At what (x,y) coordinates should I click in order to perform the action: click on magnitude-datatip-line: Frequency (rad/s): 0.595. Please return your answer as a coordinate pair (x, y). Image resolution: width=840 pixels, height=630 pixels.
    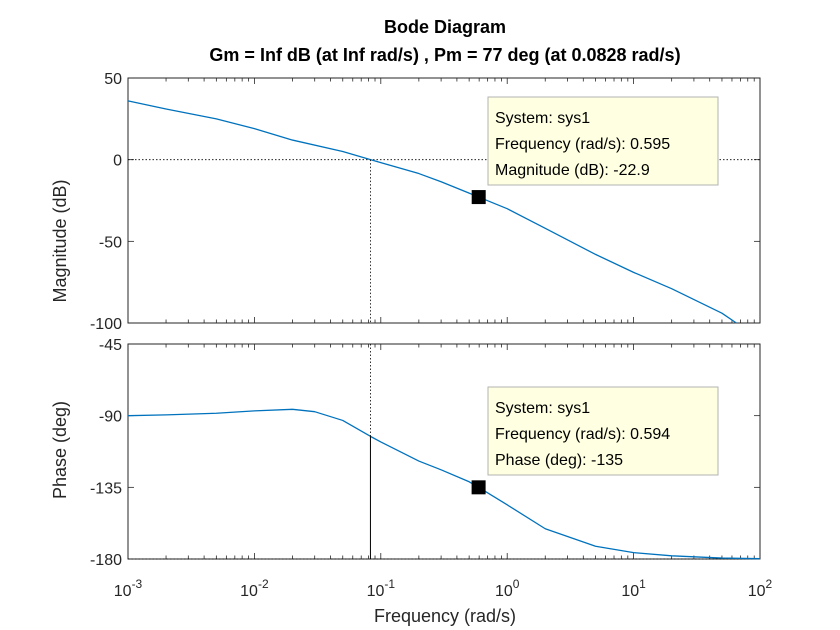
    Looking at the image, I should click on (582, 144).